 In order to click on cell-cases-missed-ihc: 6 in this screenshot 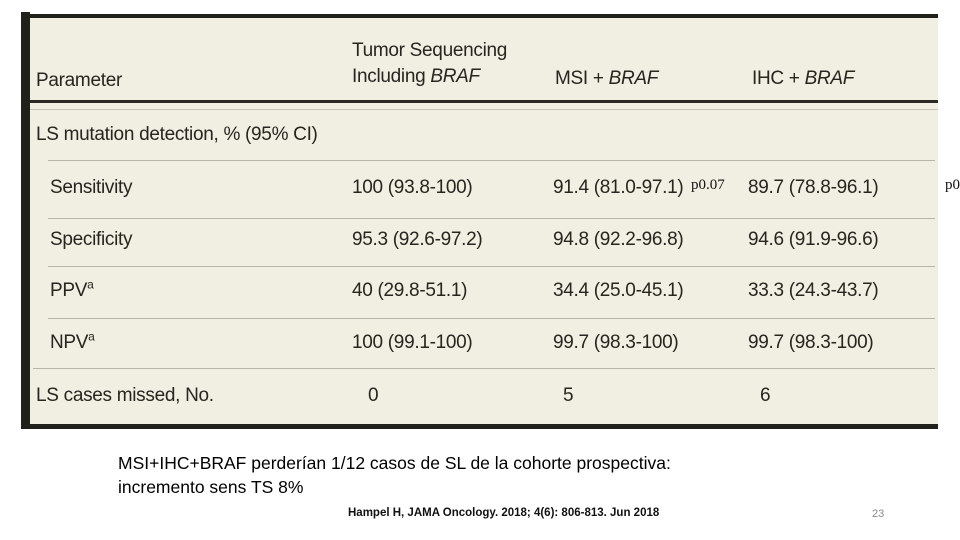, I will do `click(765, 395)`.